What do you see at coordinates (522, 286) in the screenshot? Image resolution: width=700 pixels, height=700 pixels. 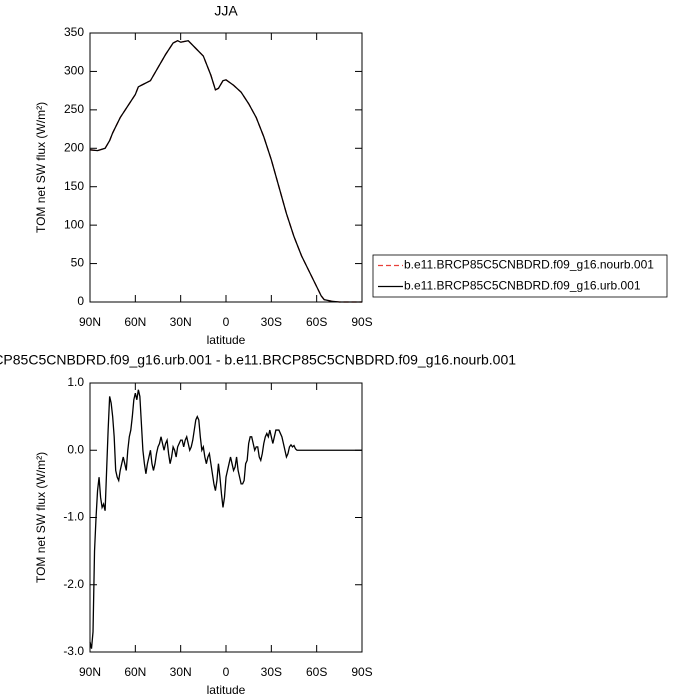 I see `legend-label: b.e11.BRCP85C5CNBDRD.f09_g16.urb.001` at bounding box center [522, 286].